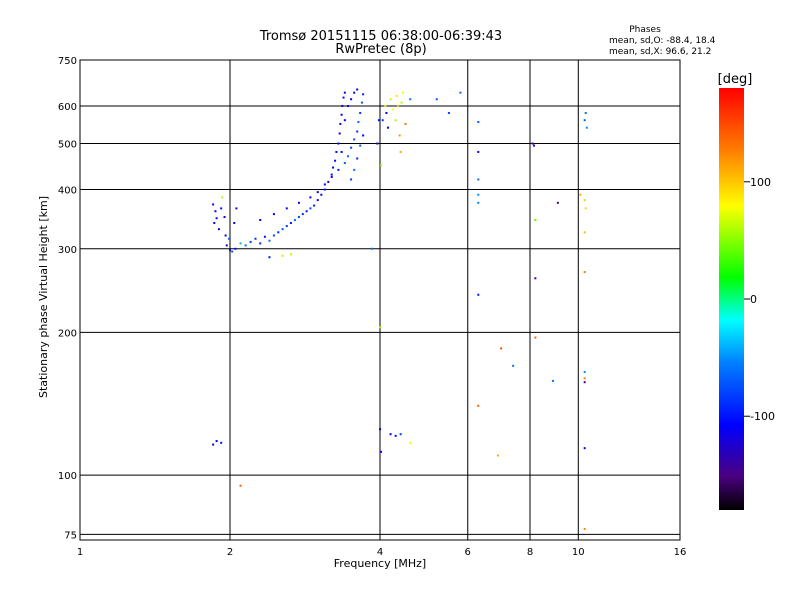 The height and width of the screenshot is (600, 800). What do you see at coordinates (230, 552) in the screenshot?
I see `x-tick-label: 2` at bounding box center [230, 552].